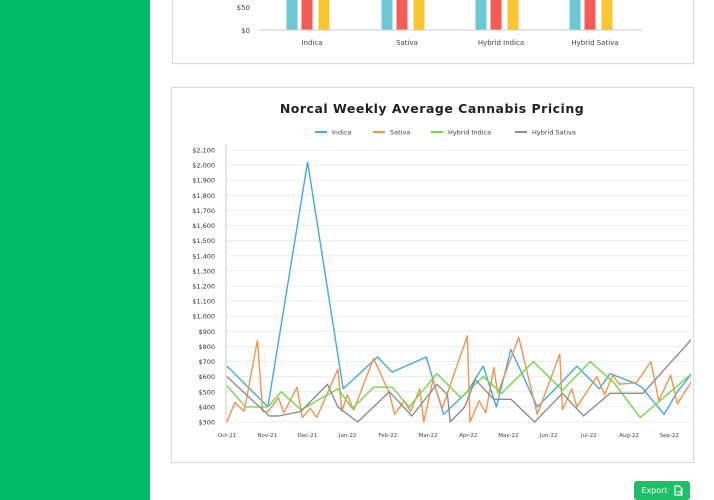  What do you see at coordinates (203, 151) in the screenshot?
I see `y-tick-label: $2,100` at bounding box center [203, 151].